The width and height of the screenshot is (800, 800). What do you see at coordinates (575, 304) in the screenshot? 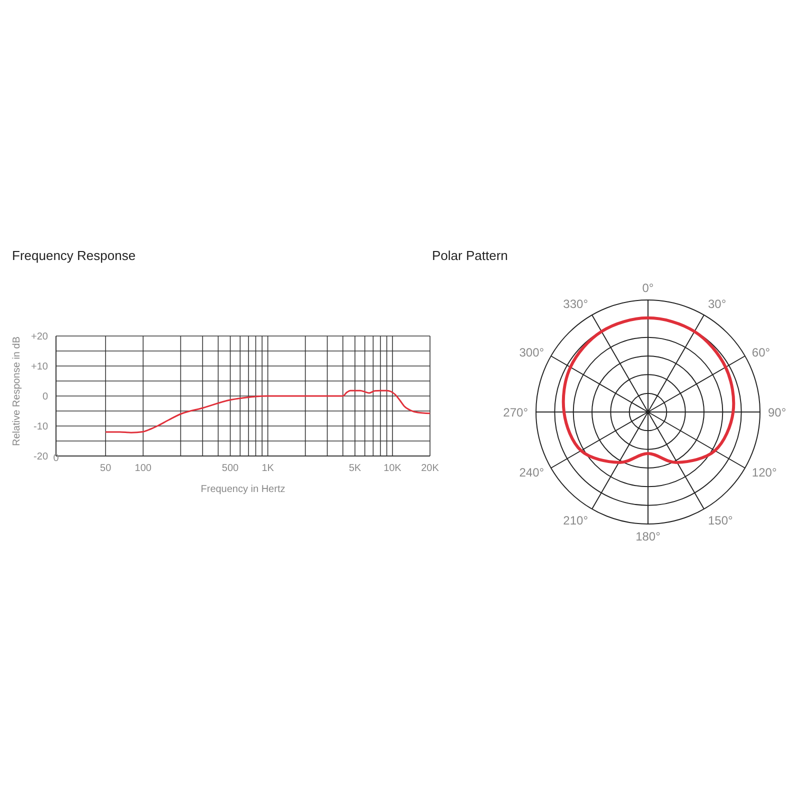
I see `spoke-label: 330°` at bounding box center [575, 304].